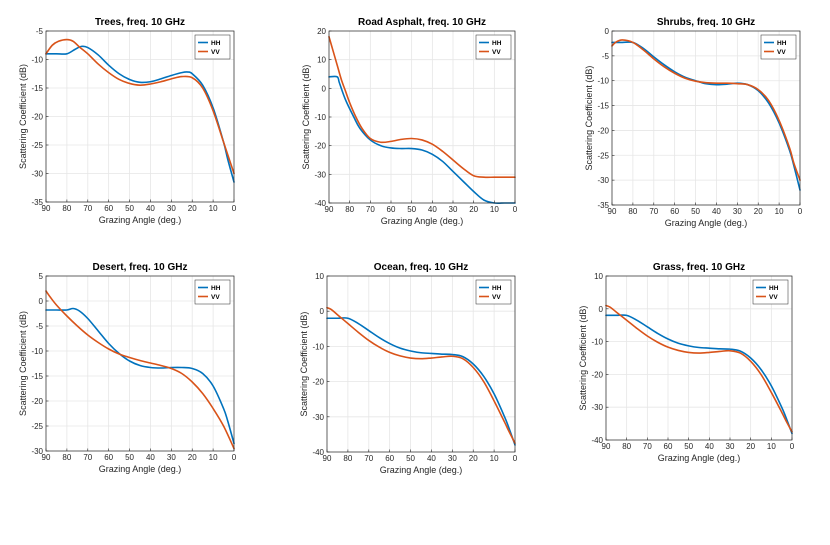 This screenshot has width=830, height=545. I want to click on y-tick-label: -15, so click(37, 88).